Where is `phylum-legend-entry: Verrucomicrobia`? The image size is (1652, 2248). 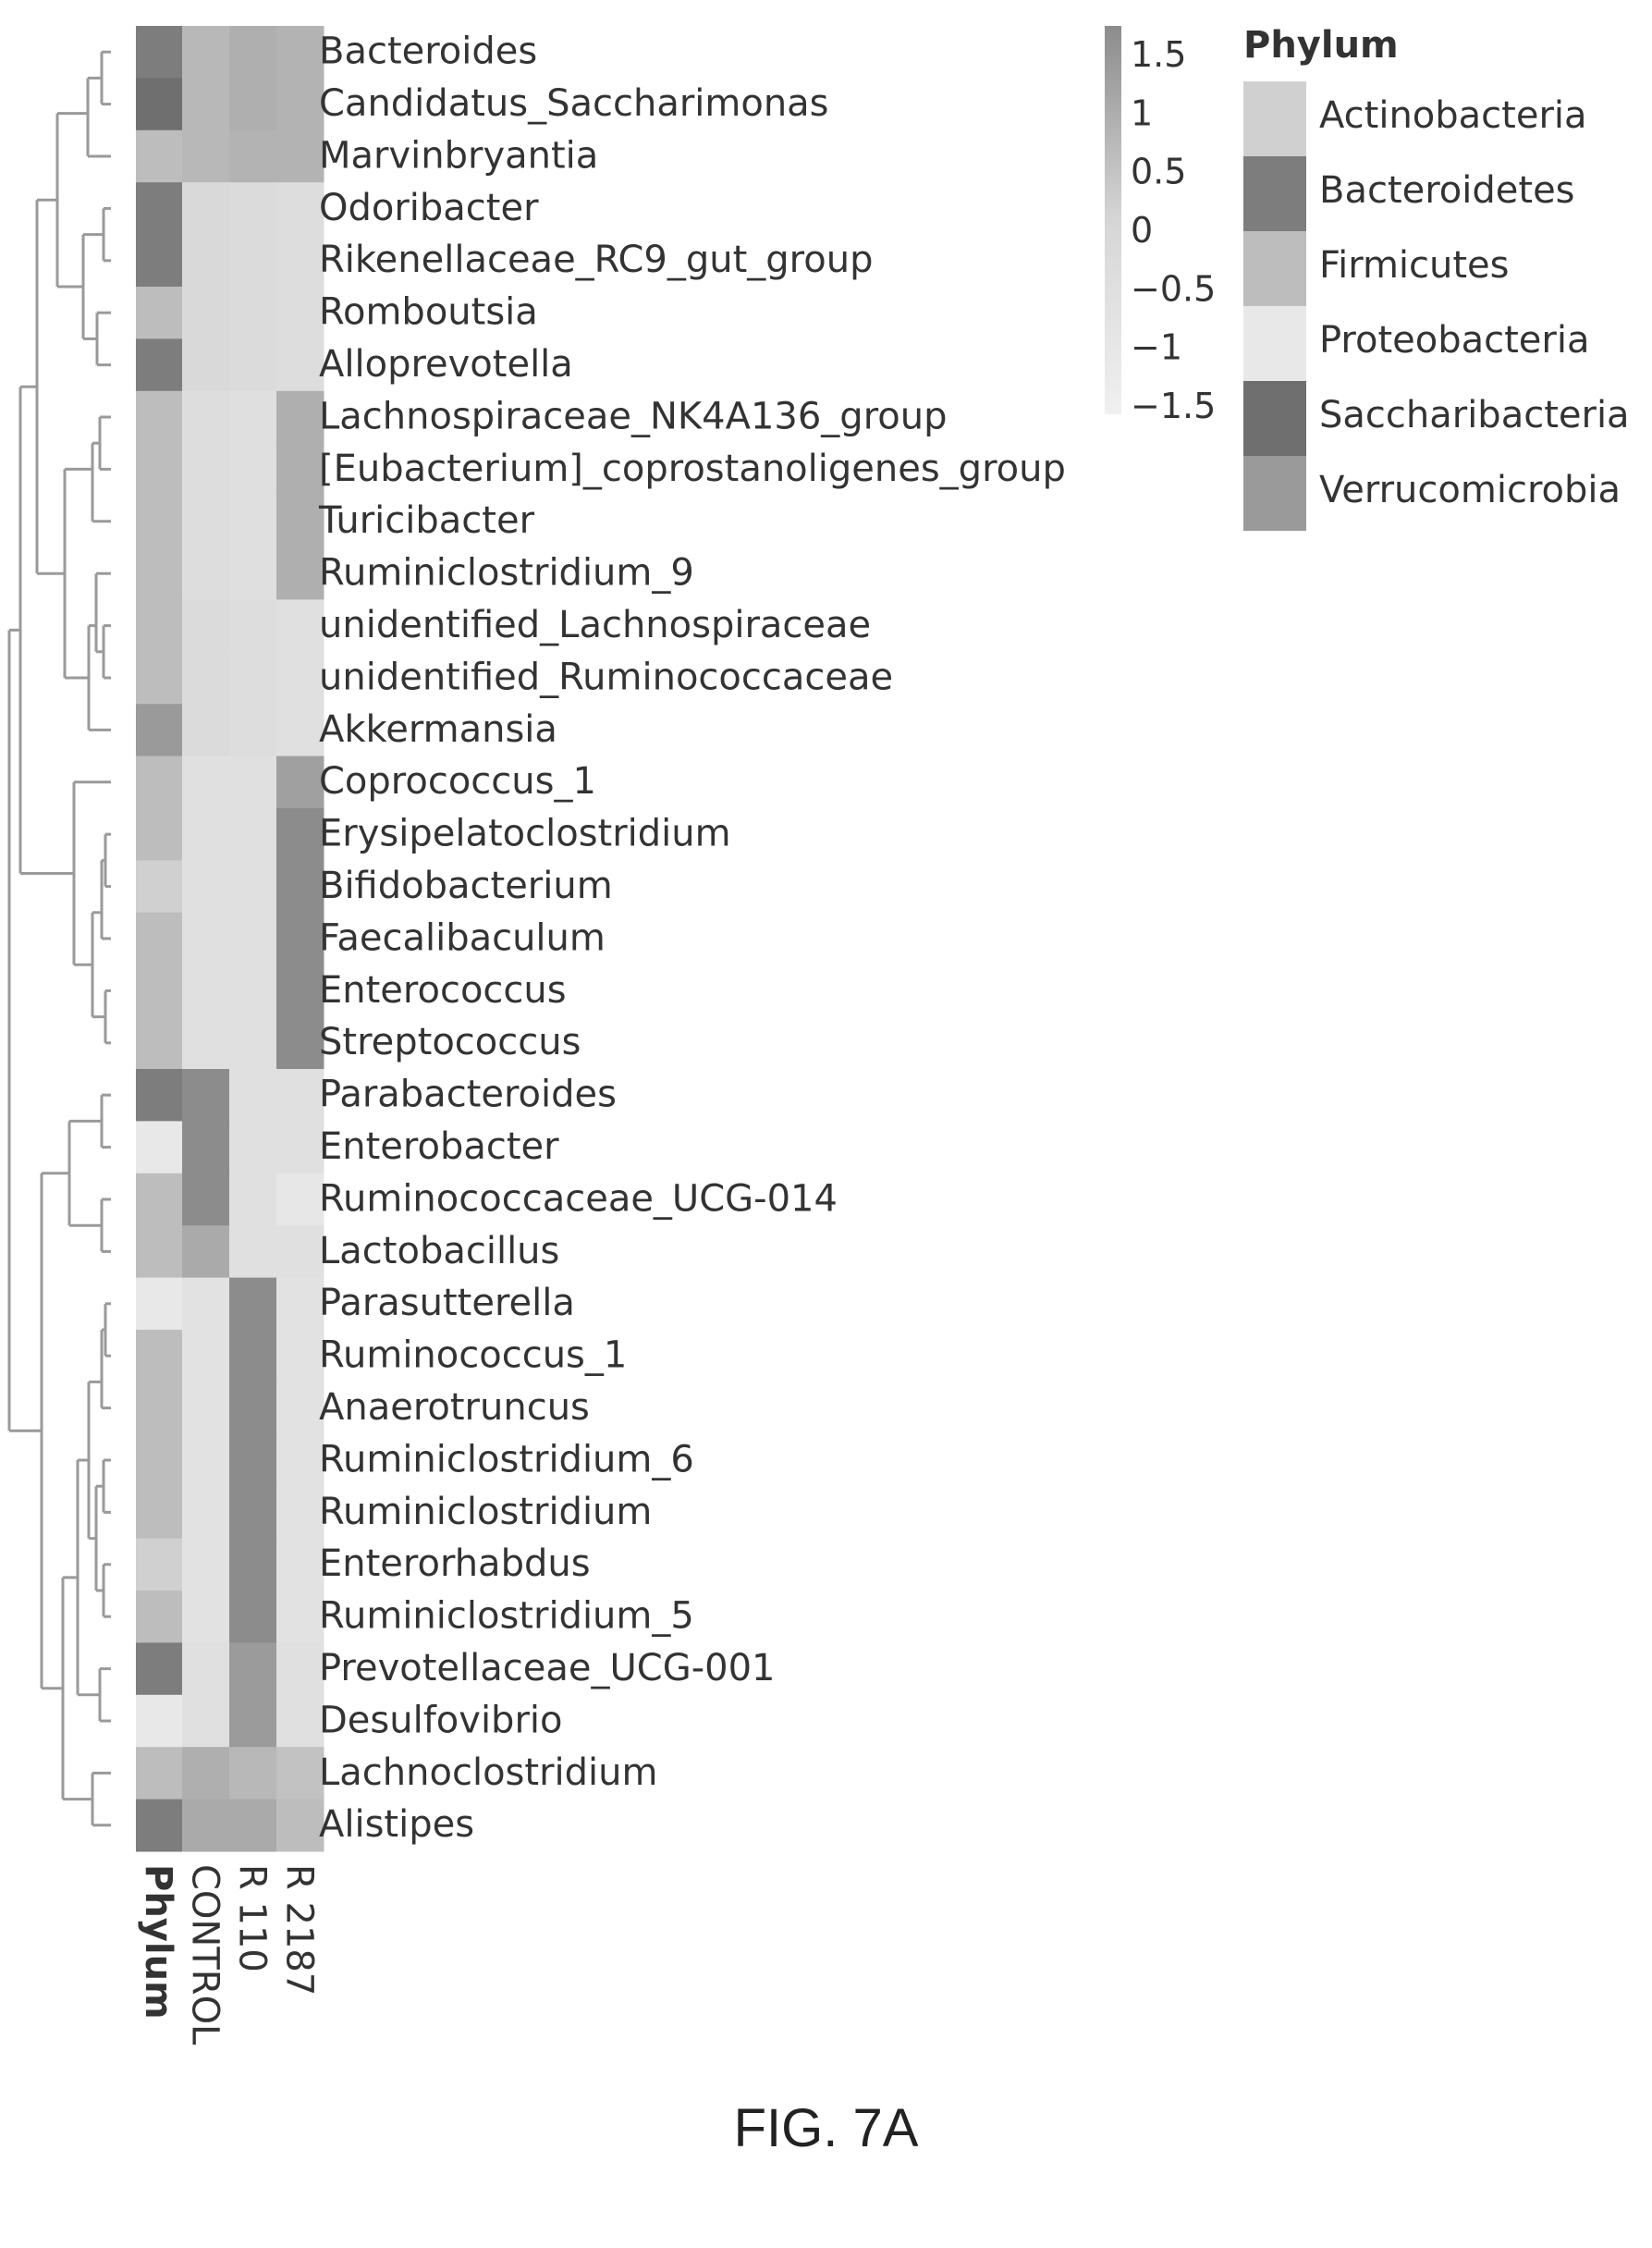
phylum-legend-entry: Verrucomicrobia is located at coordinates (1470, 490).